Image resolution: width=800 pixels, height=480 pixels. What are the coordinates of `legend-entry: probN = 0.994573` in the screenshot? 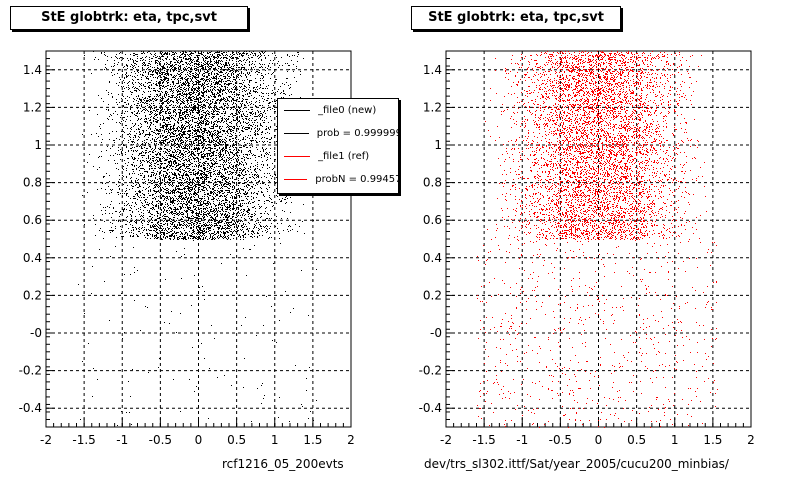 It's located at (338, 179).